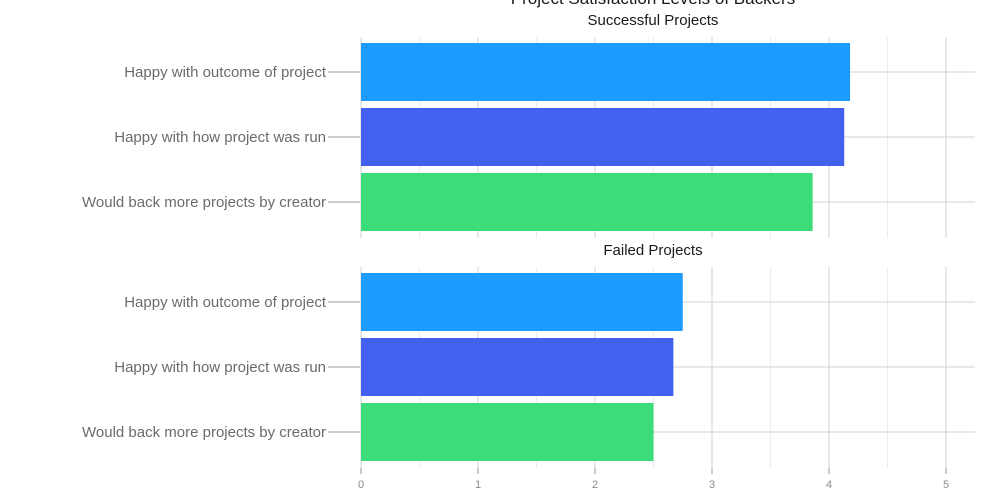 The height and width of the screenshot is (500, 1000). What do you see at coordinates (653, 20) in the screenshot?
I see `panel-title: Successful Projects` at bounding box center [653, 20].